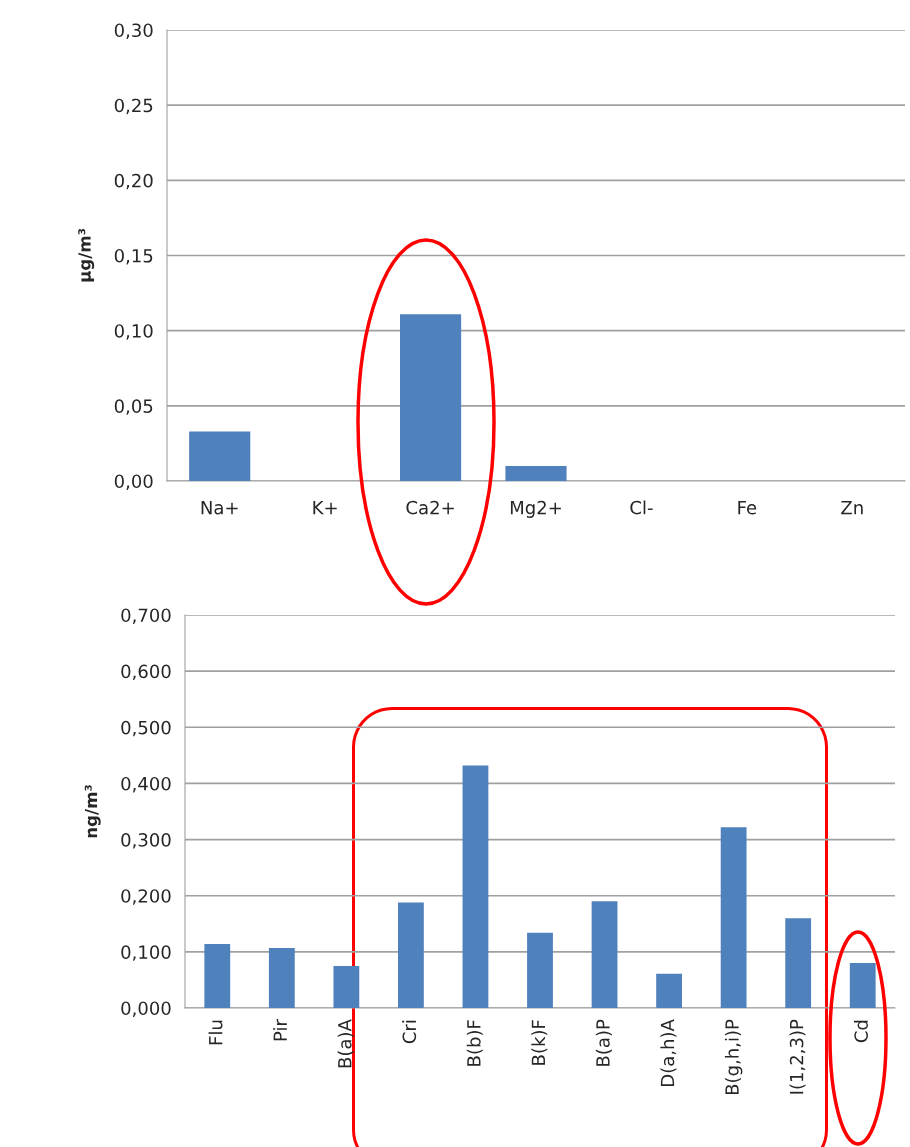 This screenshot has width=910, height=1147. Describe the element at coordinates (133, 332) in the screenshot. I see `y-tick-label: 0,10` at that location.